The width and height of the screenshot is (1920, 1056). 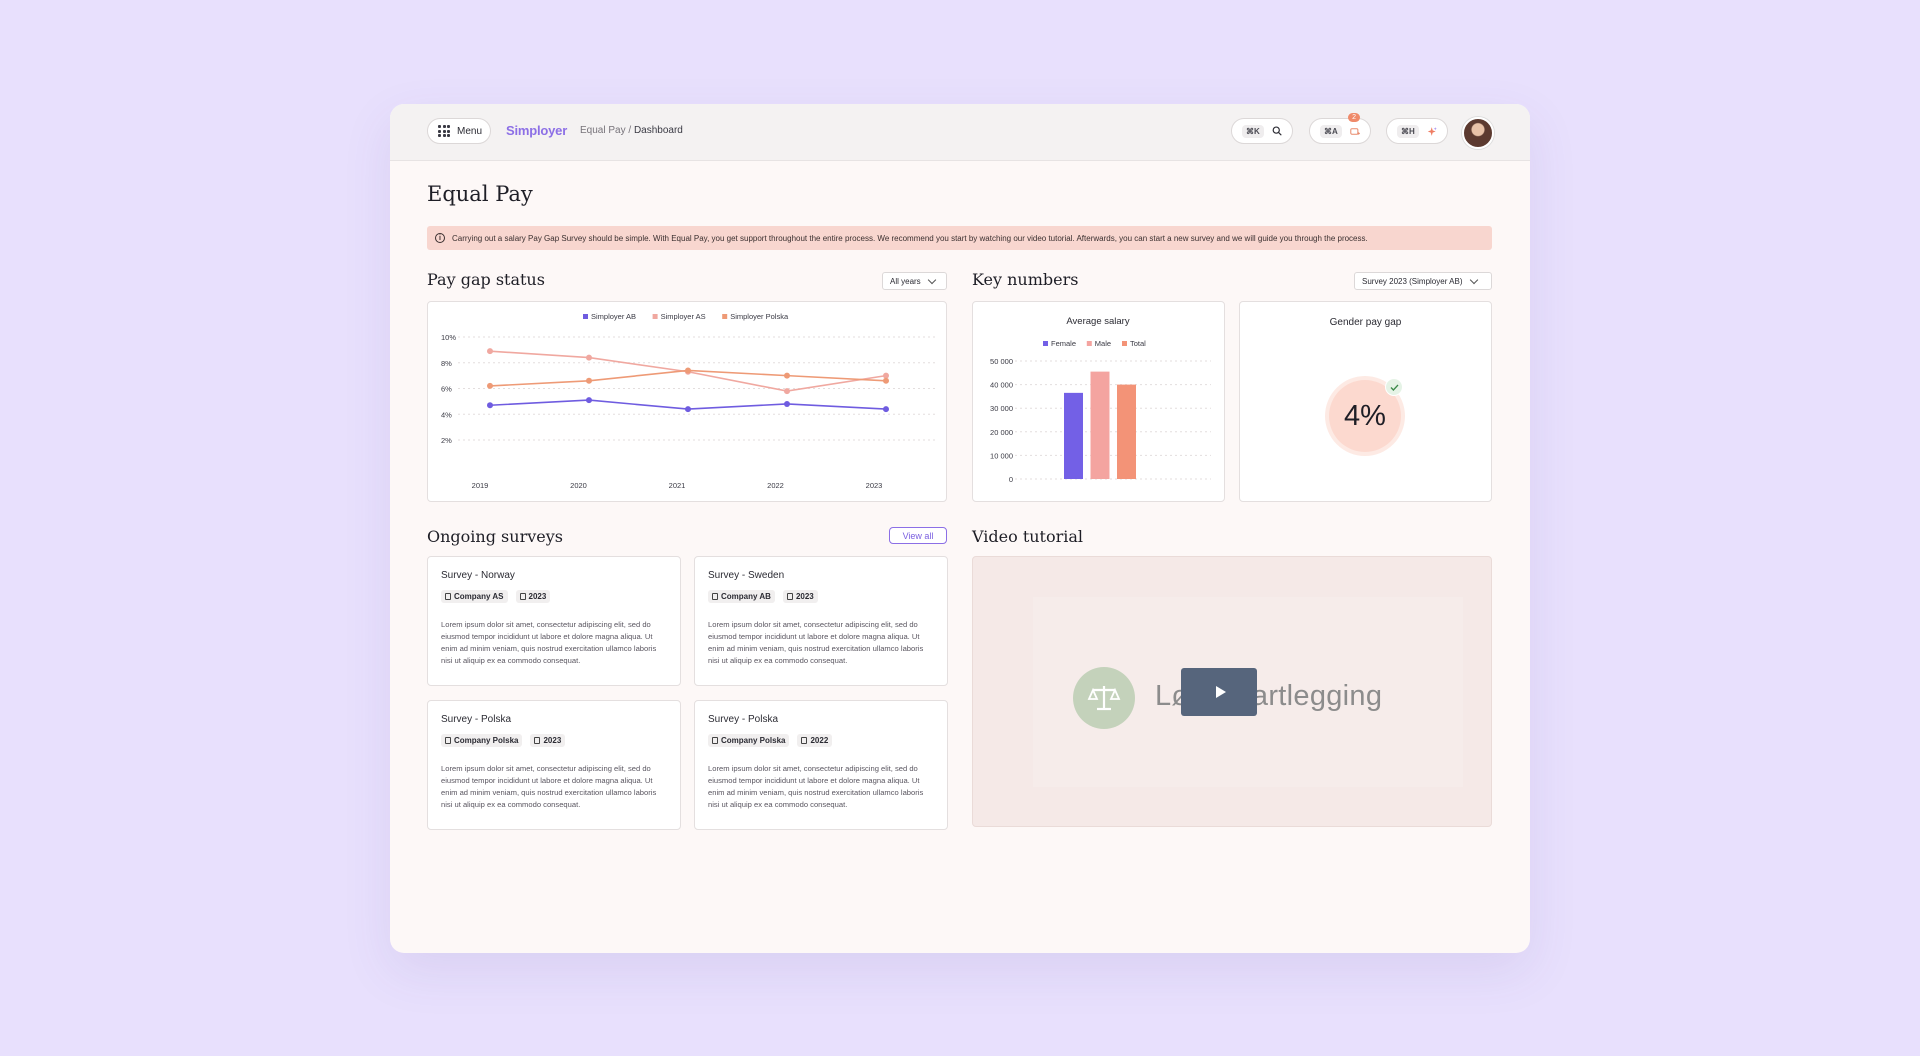 I want to click on y-tick-label: 20 000, so click(x=1001, y=432).